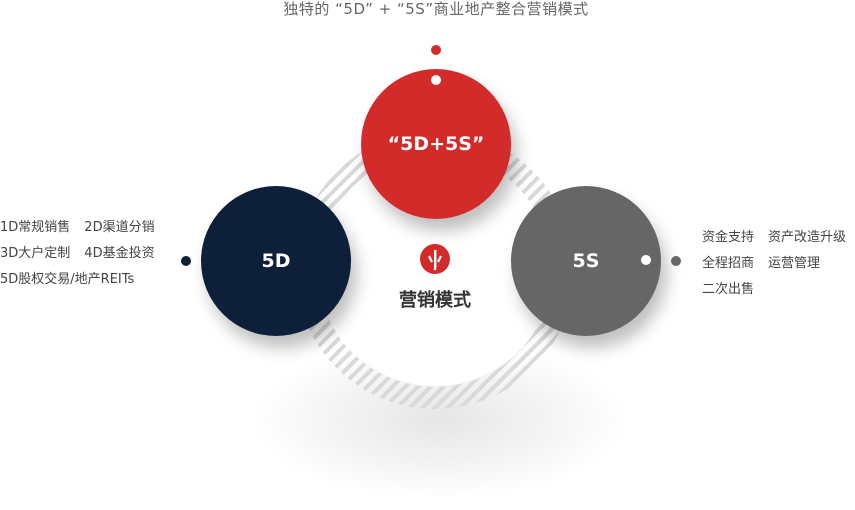 Image resolution: width=855 pixels, height=510 pixels. I want to click on center-label: 营销模式, so click(435, 300).